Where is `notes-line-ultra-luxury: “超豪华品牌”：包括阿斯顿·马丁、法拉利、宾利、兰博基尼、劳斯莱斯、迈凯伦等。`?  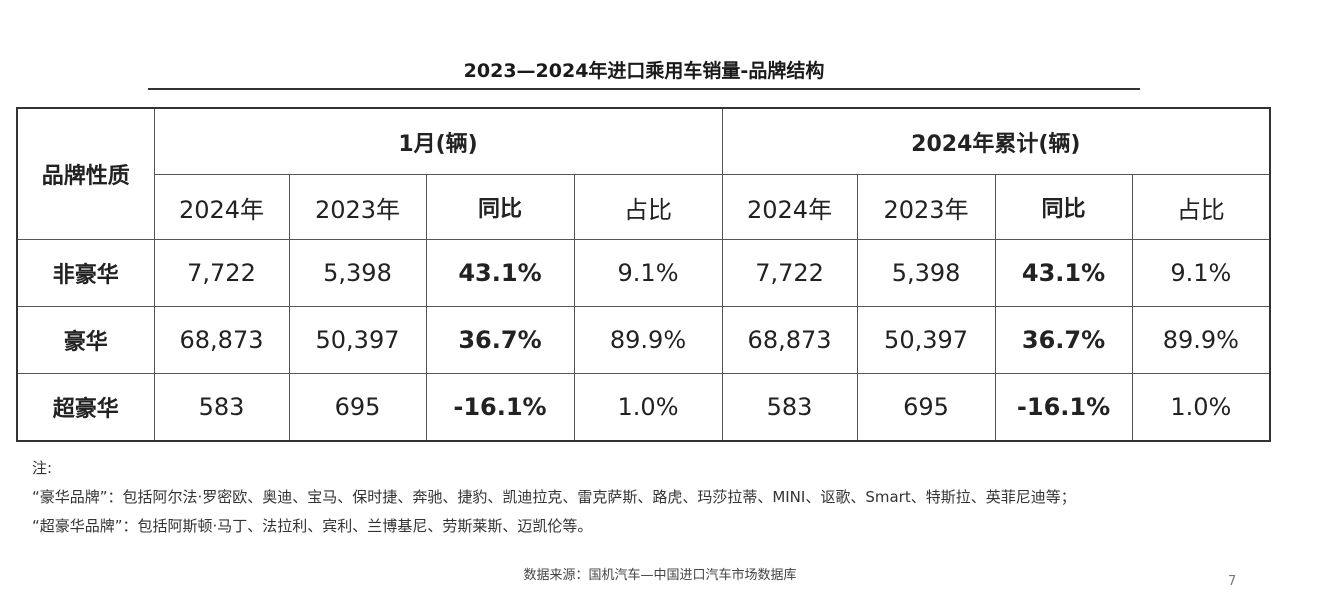
notes-line-ultra-luxury: “超豪华品牌”：包括阿斯顿·马丁、法拉利、宾利、兰博基尼、劳斯莱斯、迈凯伦等。 is located at coordinates (312, 526).